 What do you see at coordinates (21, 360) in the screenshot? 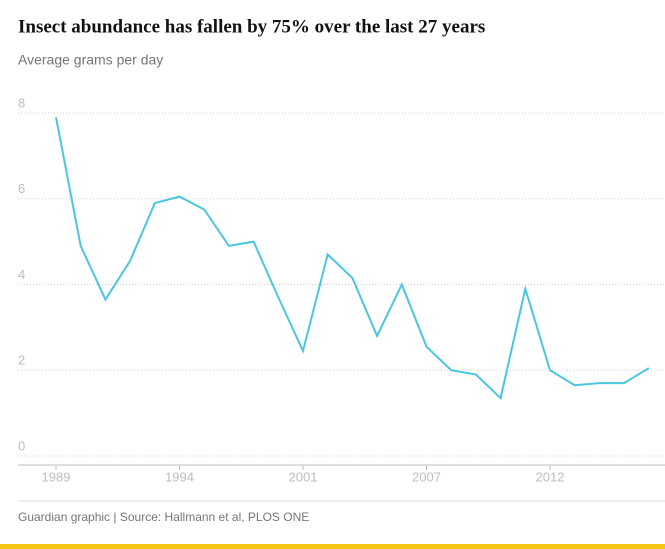
I see `y-tick-label: 2` at bounding box center [21, 360].